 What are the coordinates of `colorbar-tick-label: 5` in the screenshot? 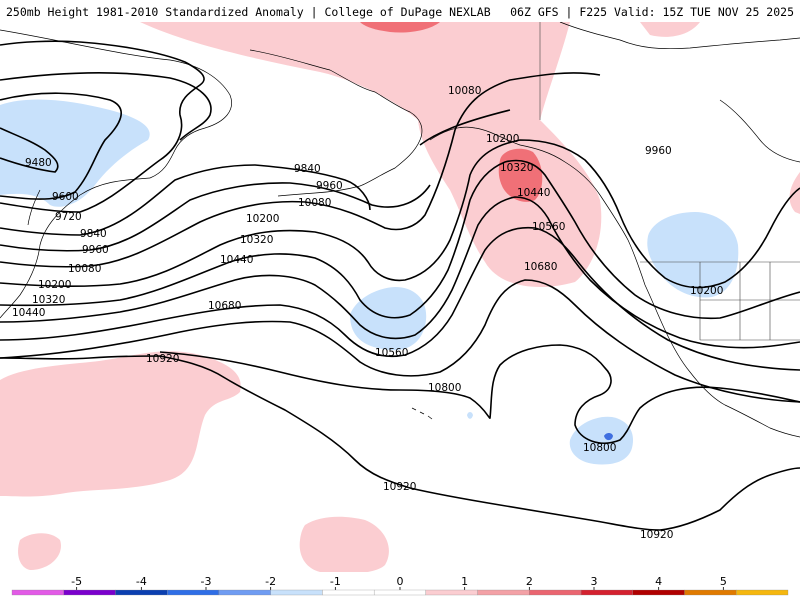 It's located at (723, 581).